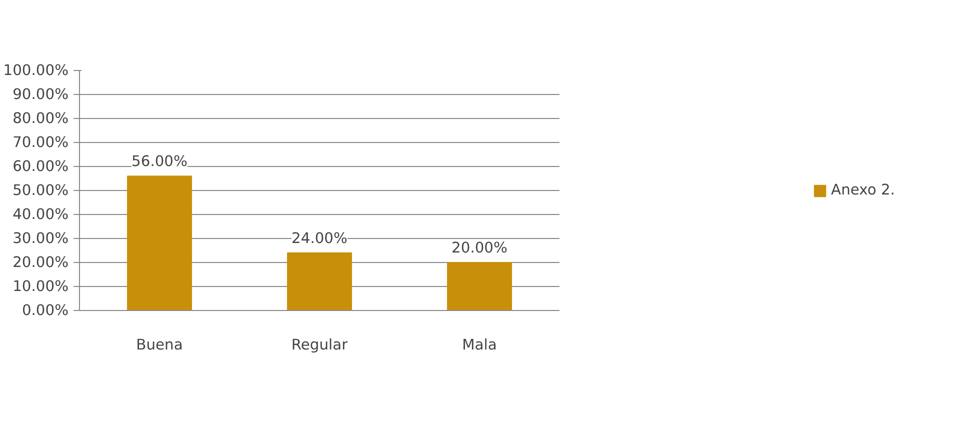 Image resolution: width=973 pixels, height=435 pixels. Describe the element at coordinates (45, 310) in the screenshot. I see `y-tick-label: 0.00%` at that location.